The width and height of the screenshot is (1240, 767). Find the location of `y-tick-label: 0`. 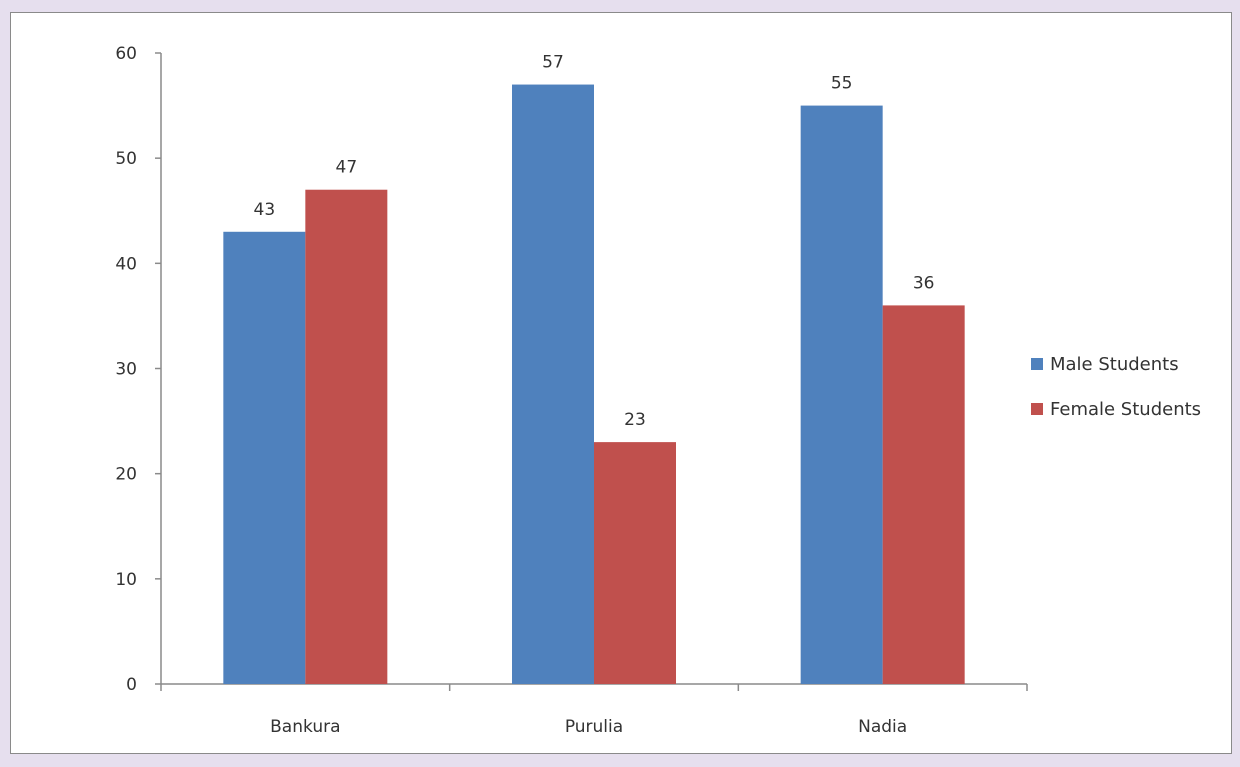

y-tick-label: 0 is located at coordinates (131, 685).